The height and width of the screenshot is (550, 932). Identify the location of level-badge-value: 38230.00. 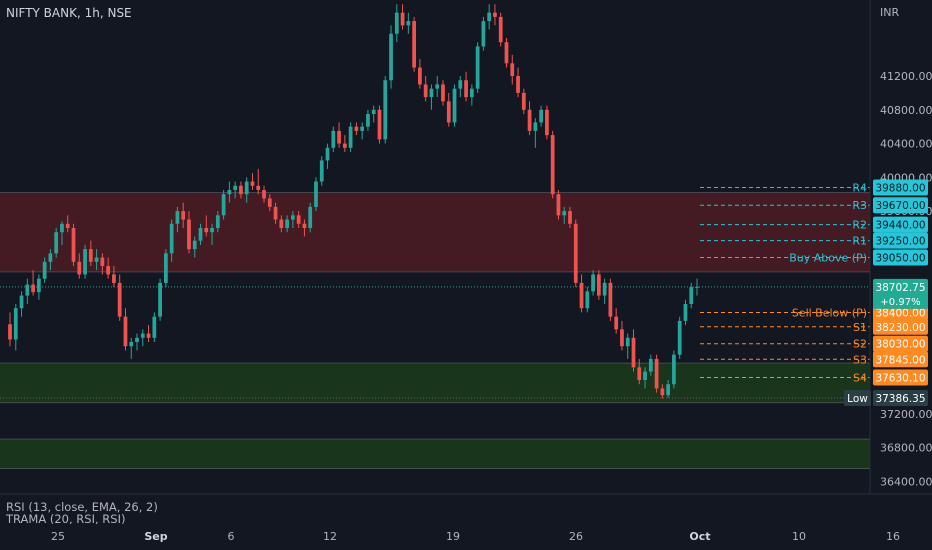
(900, 328).